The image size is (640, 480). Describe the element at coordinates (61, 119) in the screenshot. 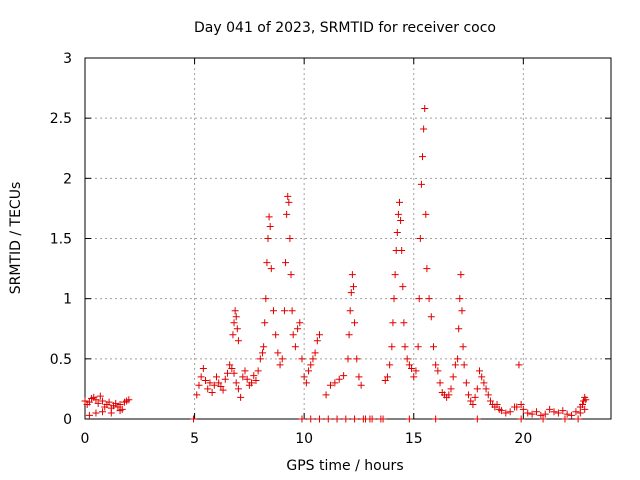

I see `y-tick-label: 2.5` at that location.